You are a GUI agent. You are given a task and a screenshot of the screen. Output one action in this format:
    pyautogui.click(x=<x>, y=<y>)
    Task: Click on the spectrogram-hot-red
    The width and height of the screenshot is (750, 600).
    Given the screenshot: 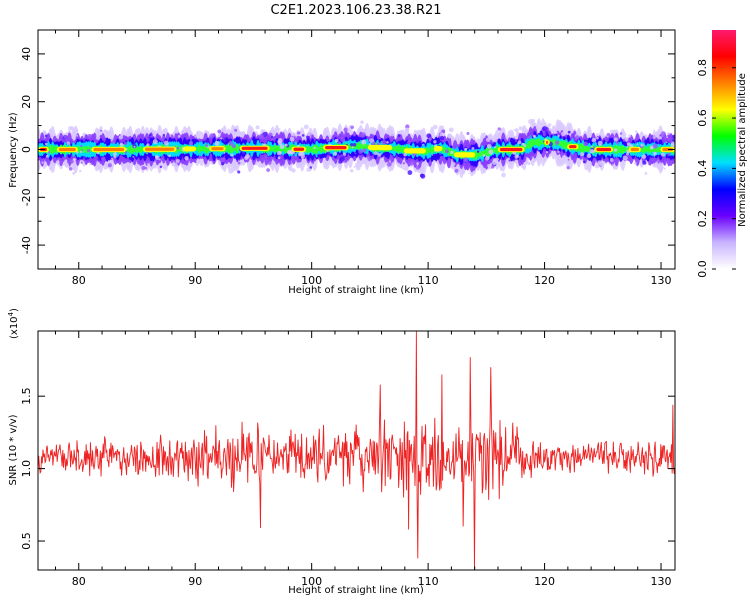 What is the action you would take?
    pyautogui.click(x=299, y=149)
    